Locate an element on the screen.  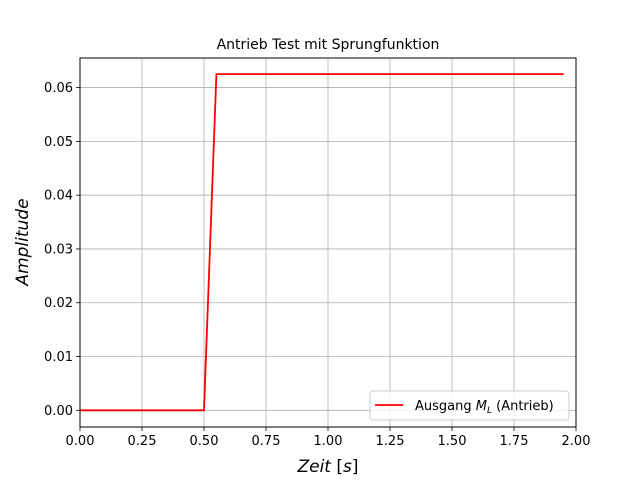
x-axis-ticks: 0.00 0.25 0.50 0.75 1.00 1.25 1.50 1.75 2.00 is located at coordinates (328, 438).